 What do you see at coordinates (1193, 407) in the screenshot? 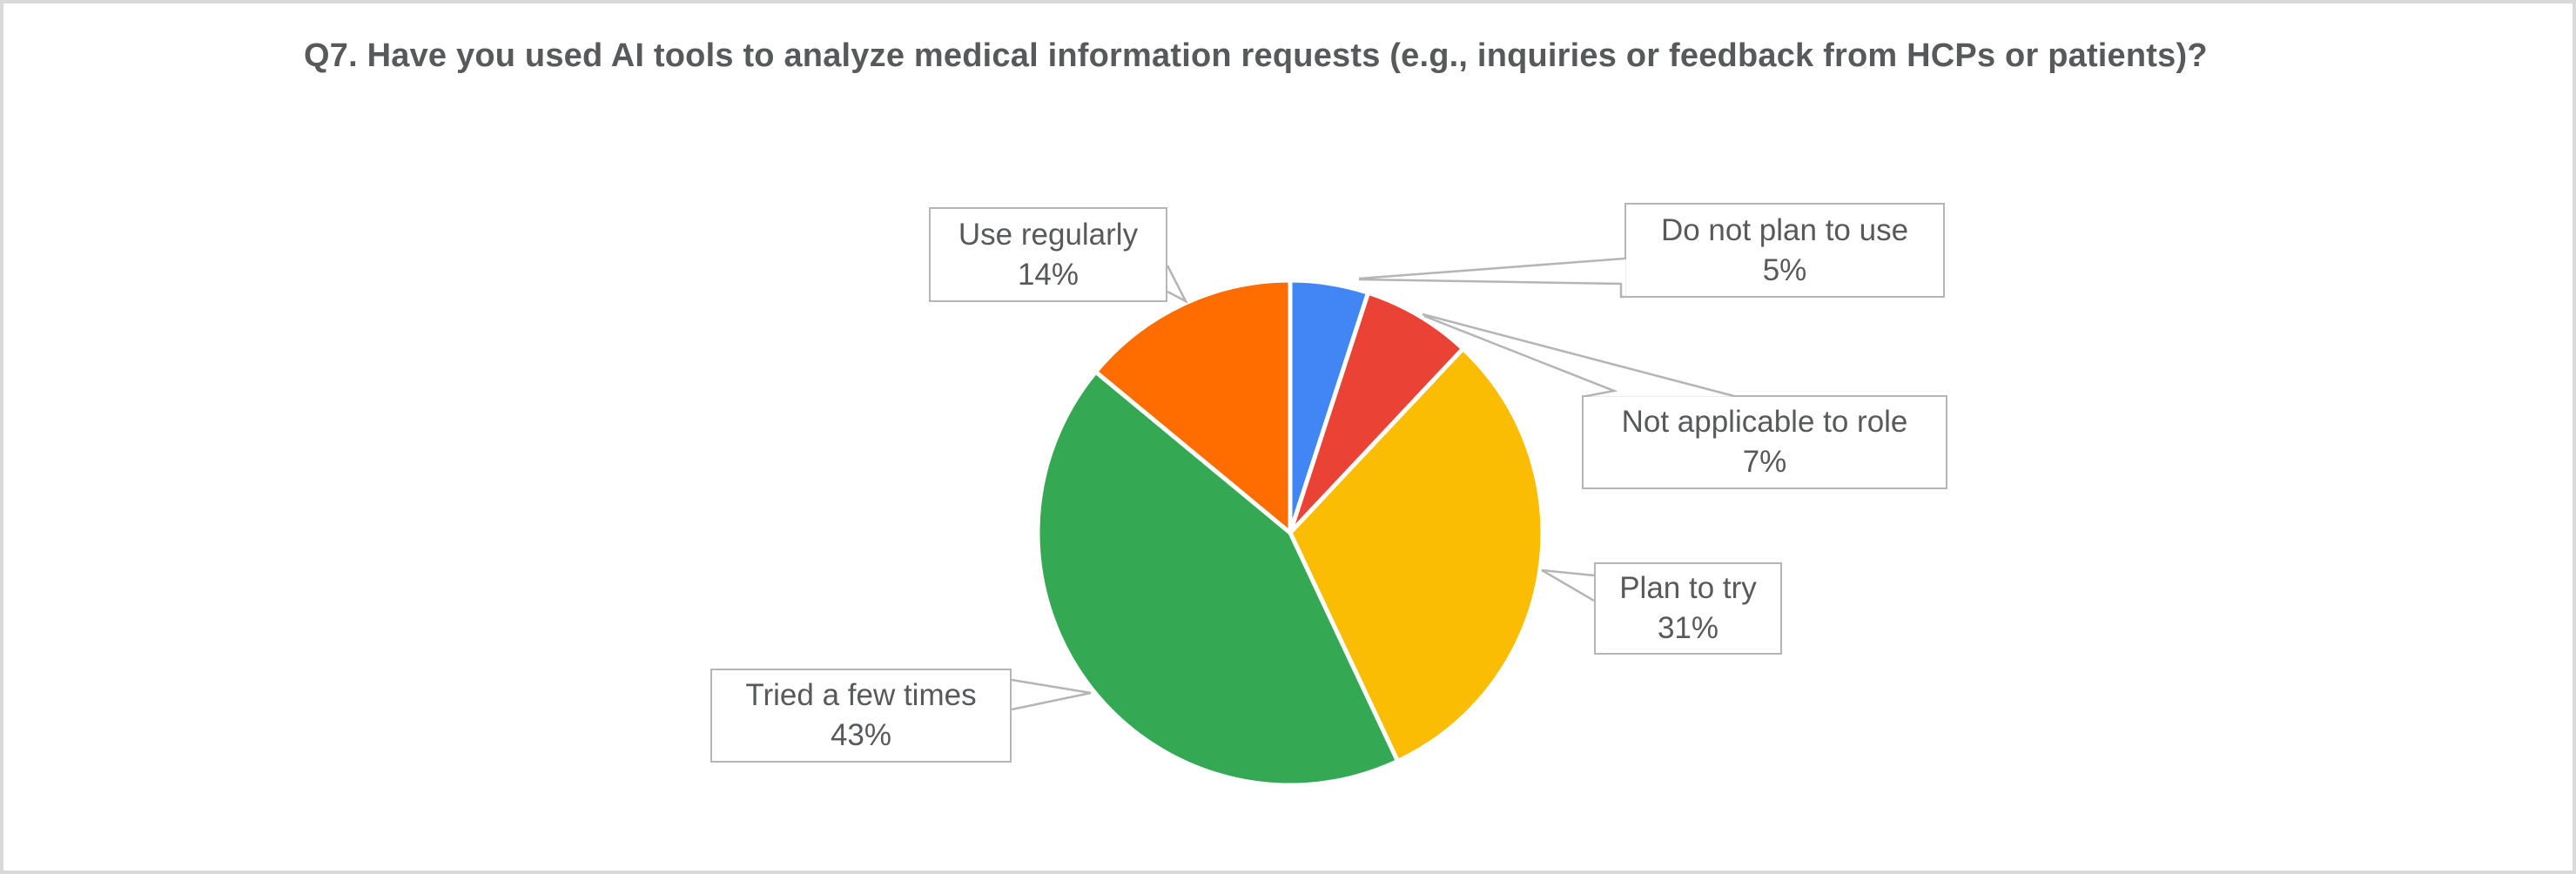
I see `pie-slice-use-regularly` at bounding box center [1193, 407].